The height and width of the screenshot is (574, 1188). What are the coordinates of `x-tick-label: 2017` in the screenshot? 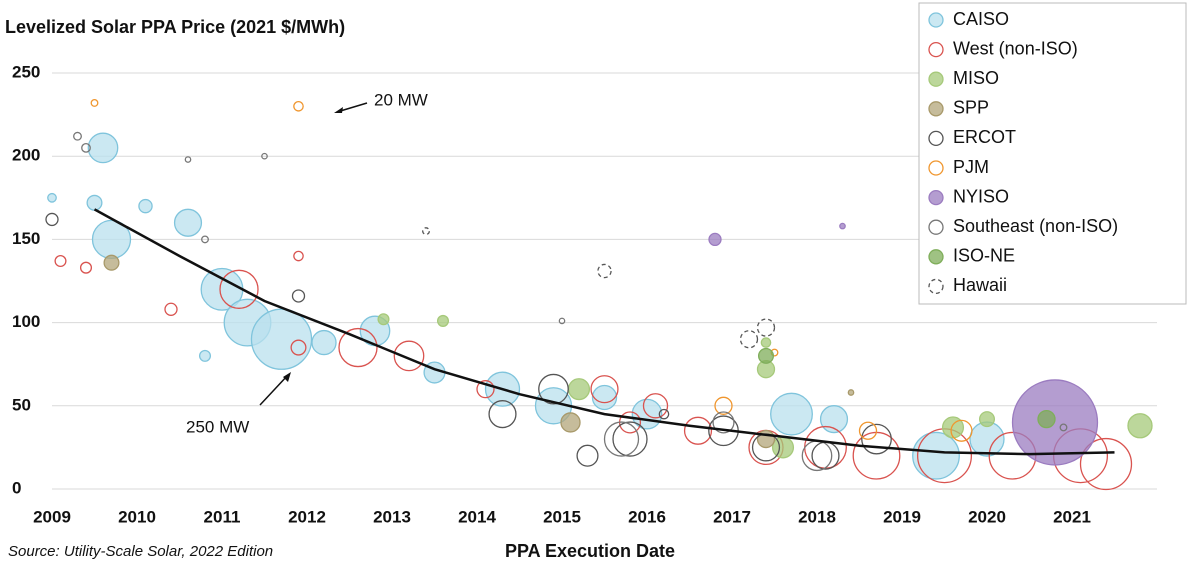 It's located at (732, 516).